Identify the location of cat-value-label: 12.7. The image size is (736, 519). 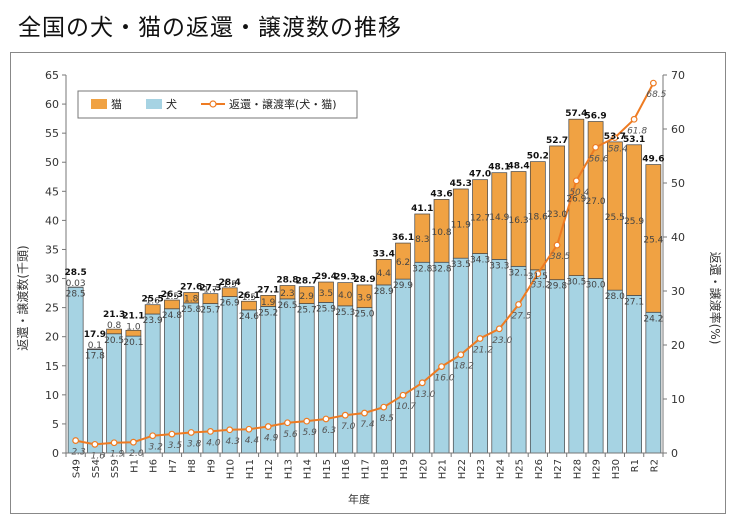
(480, 219).